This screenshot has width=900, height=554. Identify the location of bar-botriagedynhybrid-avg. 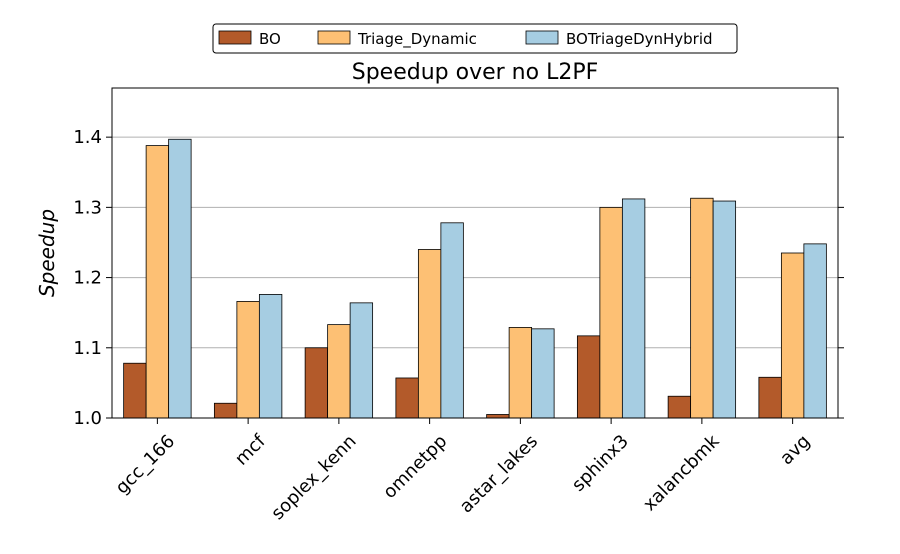
(815, 331).